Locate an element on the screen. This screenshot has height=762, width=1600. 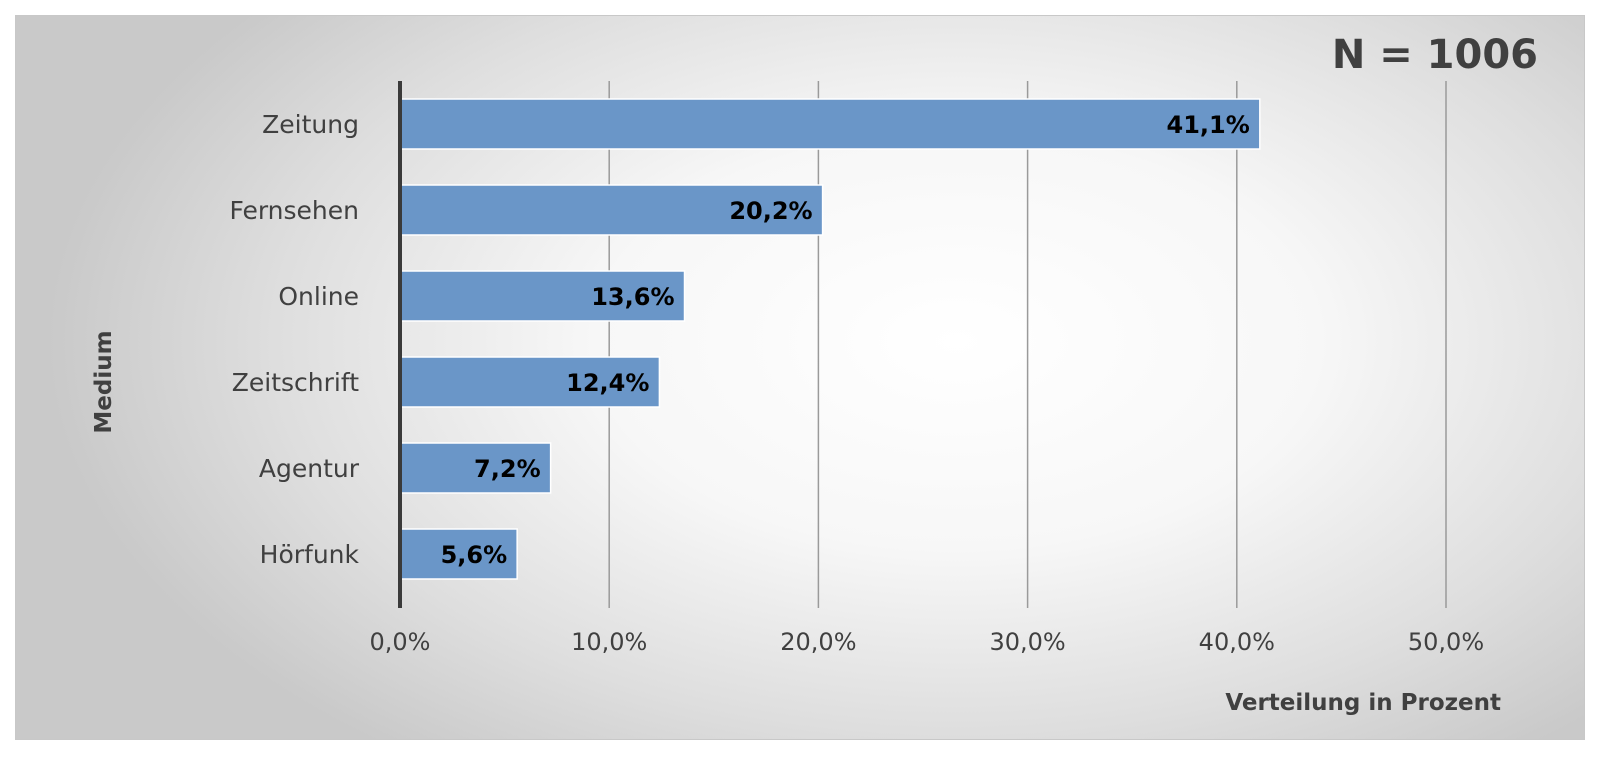
x-tick-label: 20,0% is located at coordinates (818, 642).